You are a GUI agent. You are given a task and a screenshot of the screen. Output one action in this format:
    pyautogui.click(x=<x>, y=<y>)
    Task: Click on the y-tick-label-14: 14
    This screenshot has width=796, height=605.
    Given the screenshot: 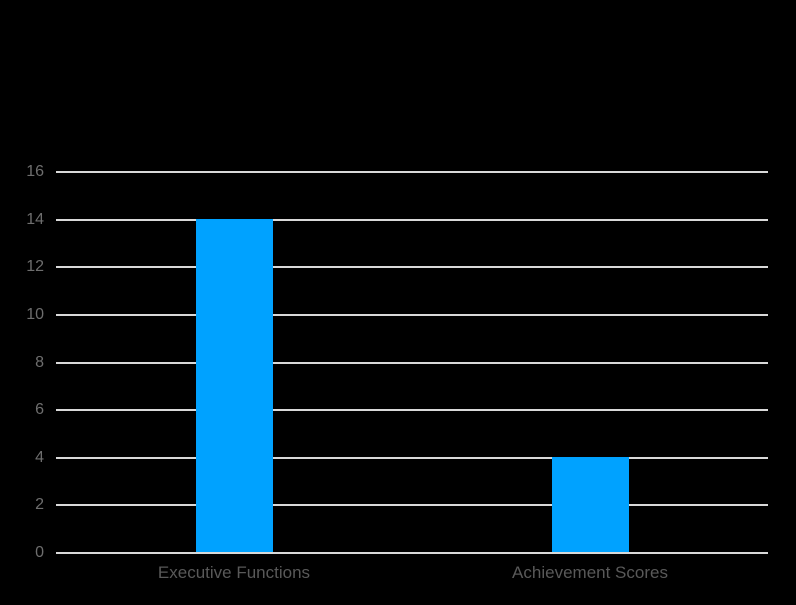 What is the action you would take?
    pyautogui.click(x=35, y=219)
    